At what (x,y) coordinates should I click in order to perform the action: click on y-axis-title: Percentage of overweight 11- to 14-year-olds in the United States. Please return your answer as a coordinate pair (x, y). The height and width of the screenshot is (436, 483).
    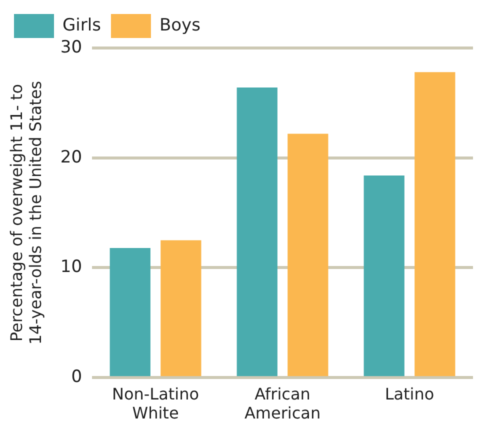
    Looking at the image, I should click on (25, 212).